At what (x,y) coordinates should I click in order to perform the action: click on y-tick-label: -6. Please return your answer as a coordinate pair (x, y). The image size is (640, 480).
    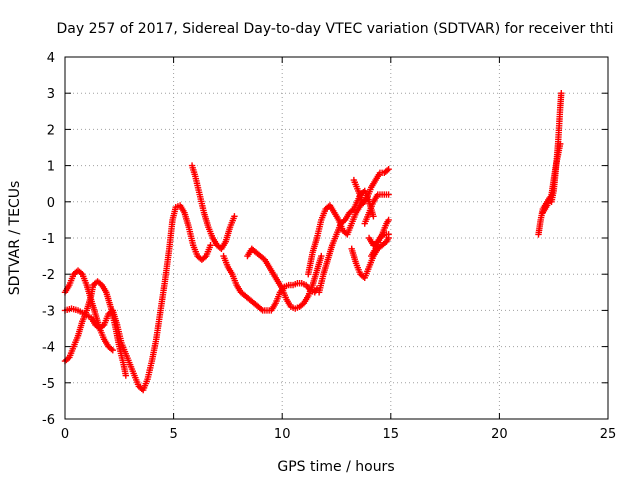
    Looking at the image, I should click on (48, 420).